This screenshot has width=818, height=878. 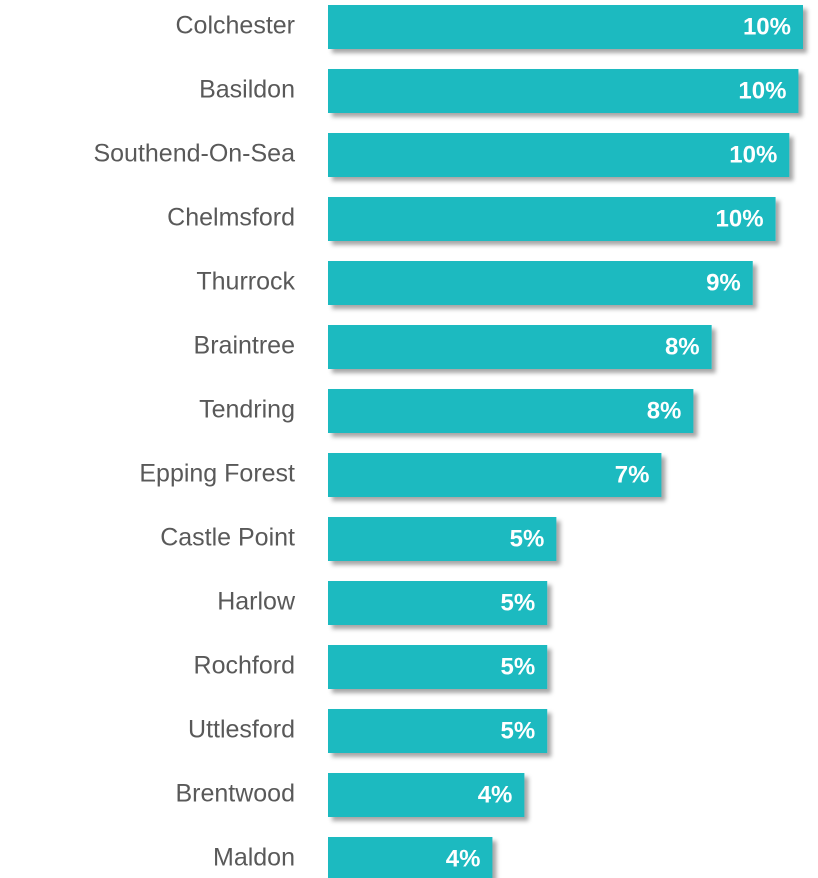 I want to click on category-label: Tendring, so click(x=247, y=410).